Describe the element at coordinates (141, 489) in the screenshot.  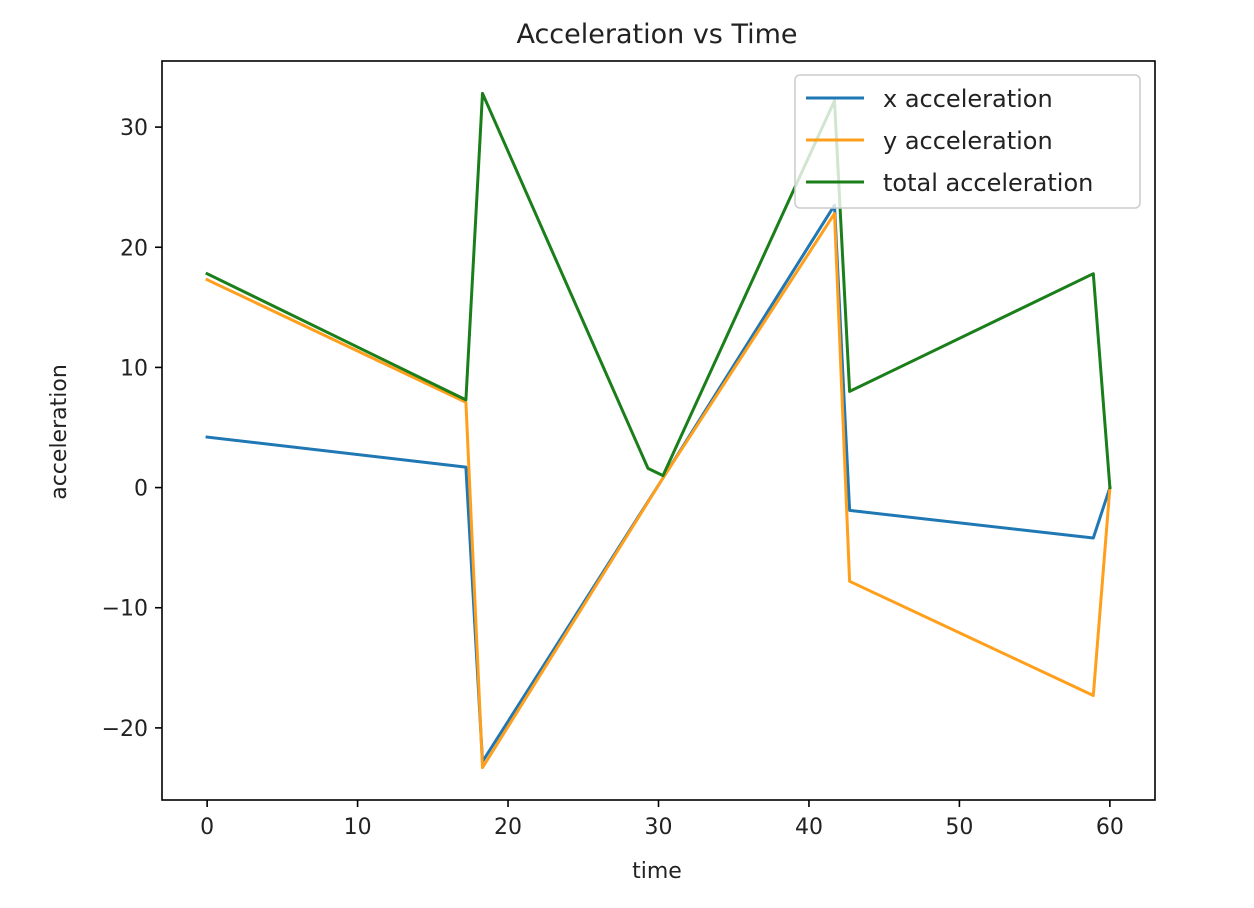
I see `y-tick-label: 0` at that location.